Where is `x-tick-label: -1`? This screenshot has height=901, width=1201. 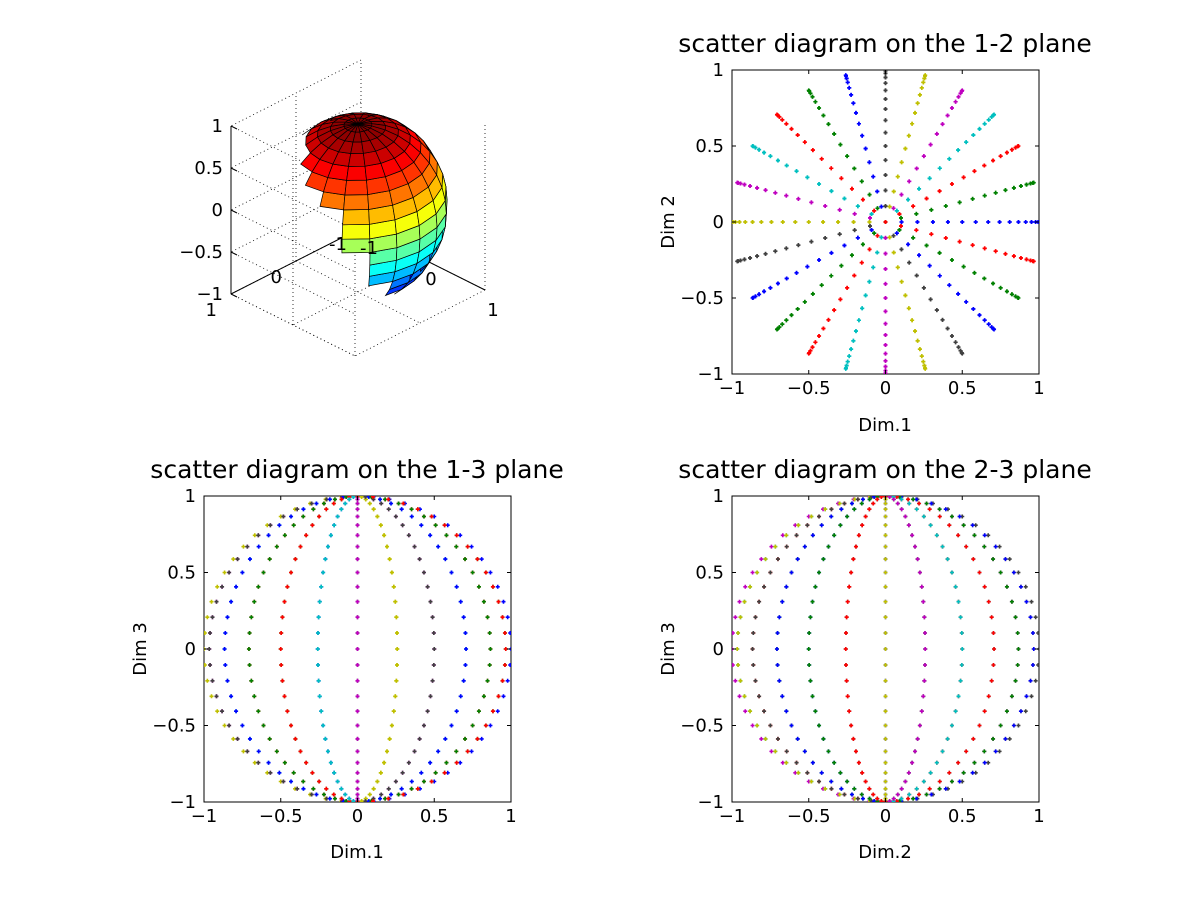 x-tick-label: -1 is located at coordinates (369, 248).